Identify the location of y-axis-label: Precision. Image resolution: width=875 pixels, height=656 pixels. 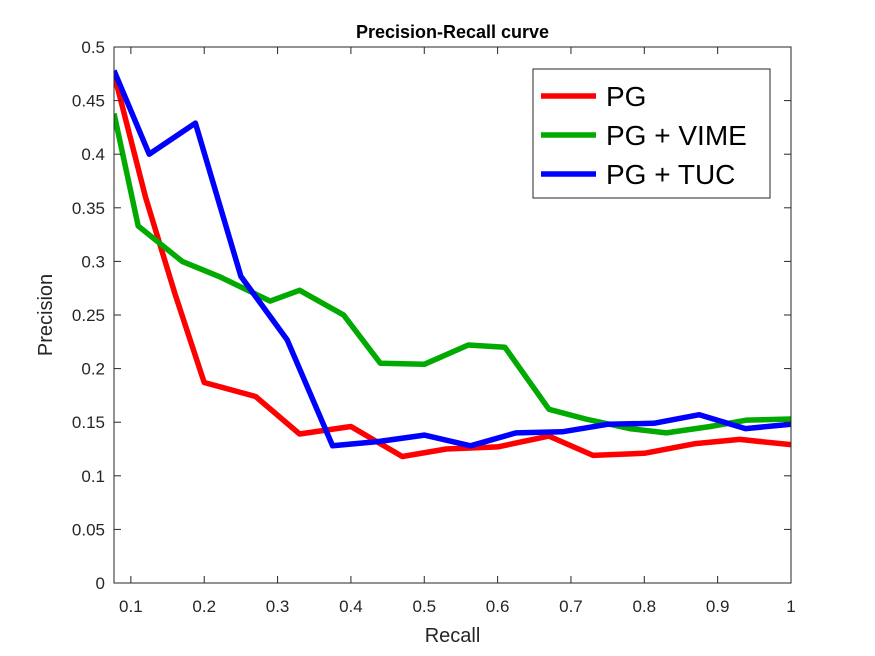
(46, 315).